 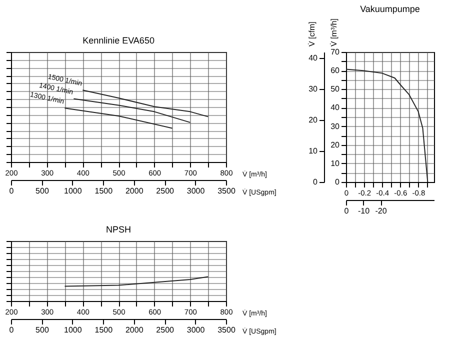 What do you see at coordinates (335, 126) in the screenshot?
I see `y-tick-label: 30` at bounding box center [335, 126].